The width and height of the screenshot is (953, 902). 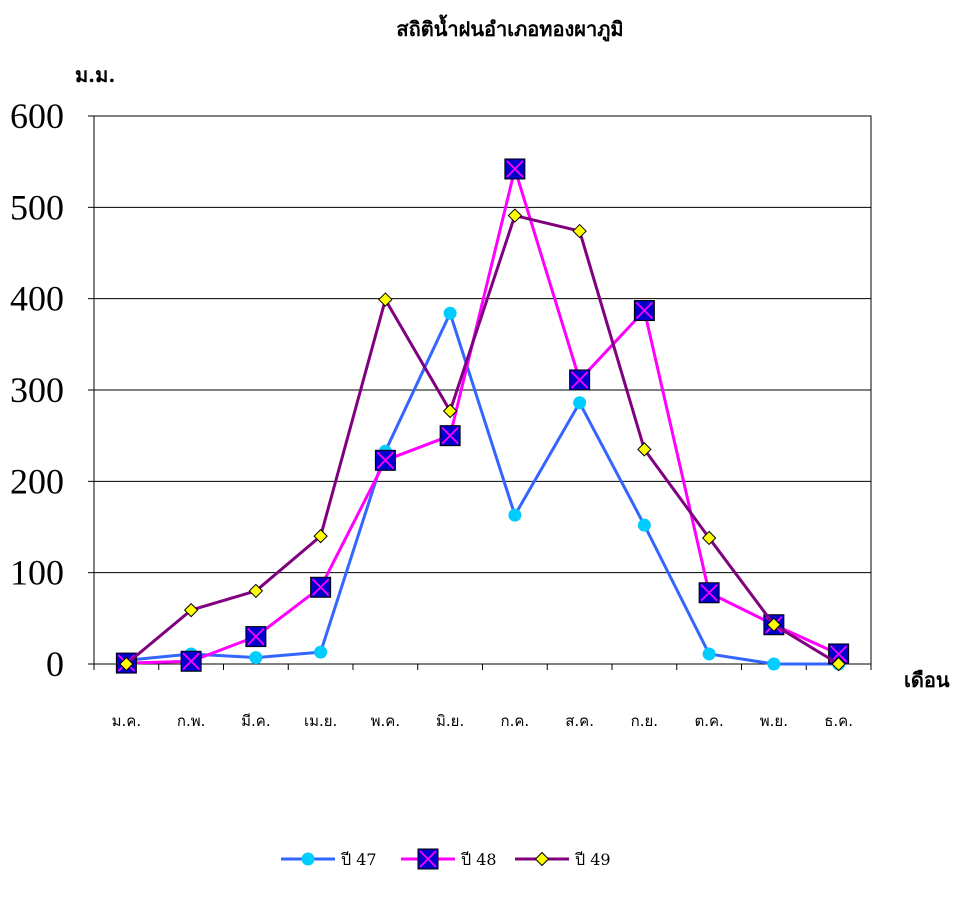 I want to click on x-tick-label: เม.ย., so click(x=320, y=721).